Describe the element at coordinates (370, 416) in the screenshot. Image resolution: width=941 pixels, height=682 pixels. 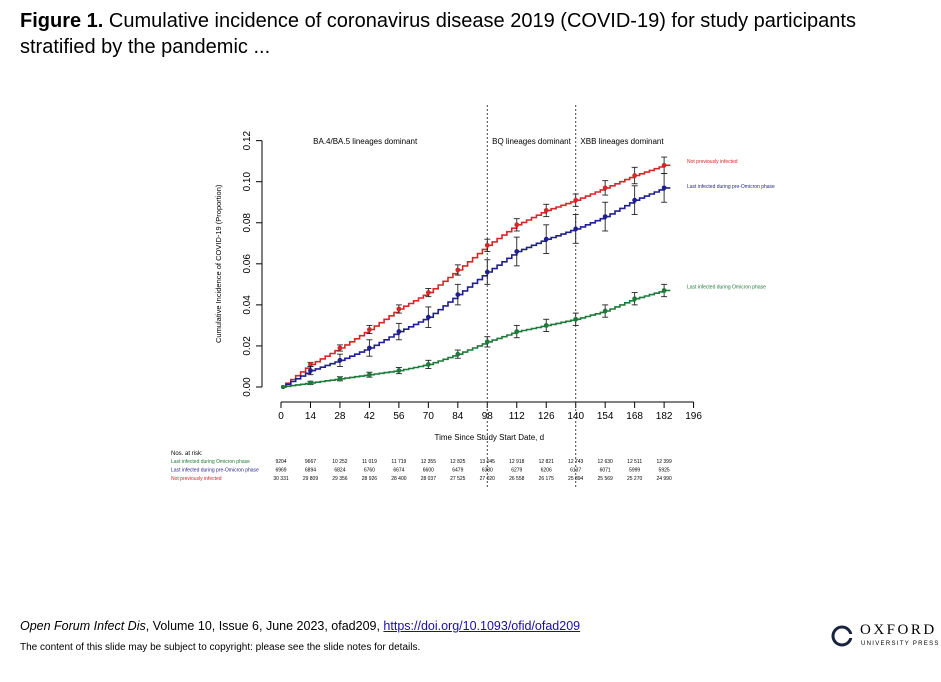
I see `x-tick-label: 42` at that location.